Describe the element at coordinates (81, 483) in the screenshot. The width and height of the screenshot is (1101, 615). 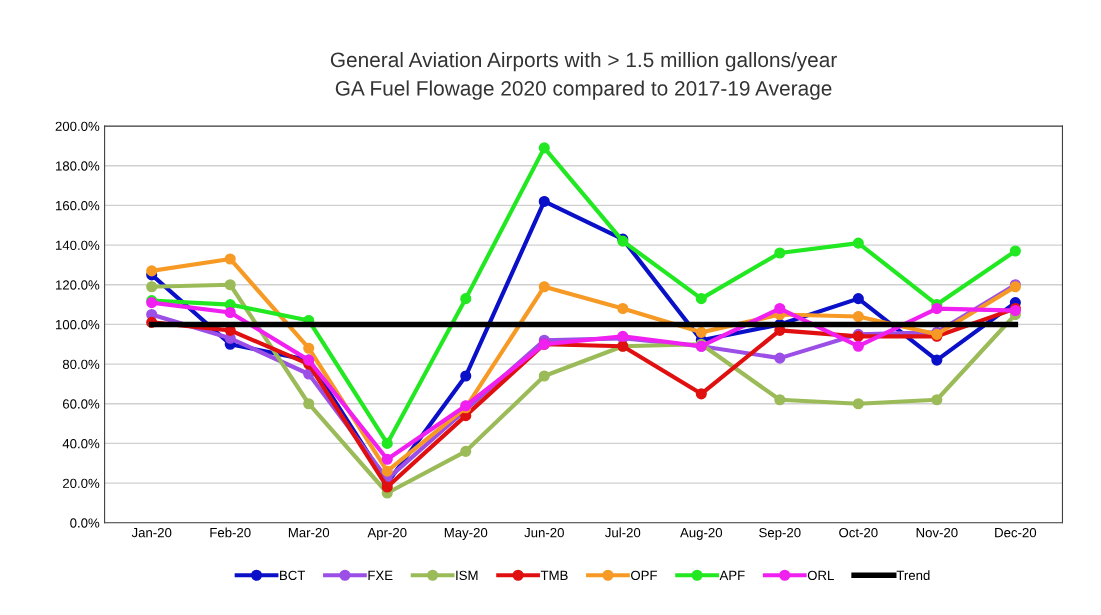
I see `y-tick-label: 20.0%` at that location.